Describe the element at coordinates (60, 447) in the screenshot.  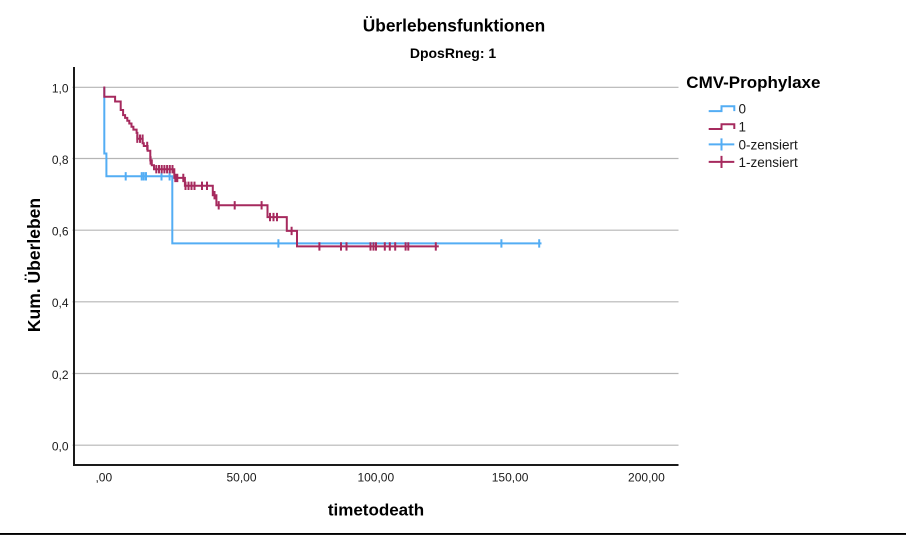
I see `svg-text: 0,0` at that location.